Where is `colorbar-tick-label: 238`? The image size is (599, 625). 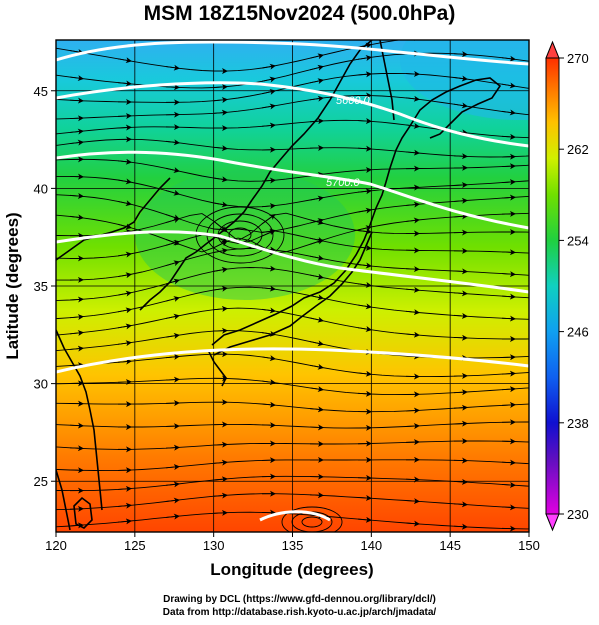
colorbar-tick-label: 238 is located at coordinates (578, 423).